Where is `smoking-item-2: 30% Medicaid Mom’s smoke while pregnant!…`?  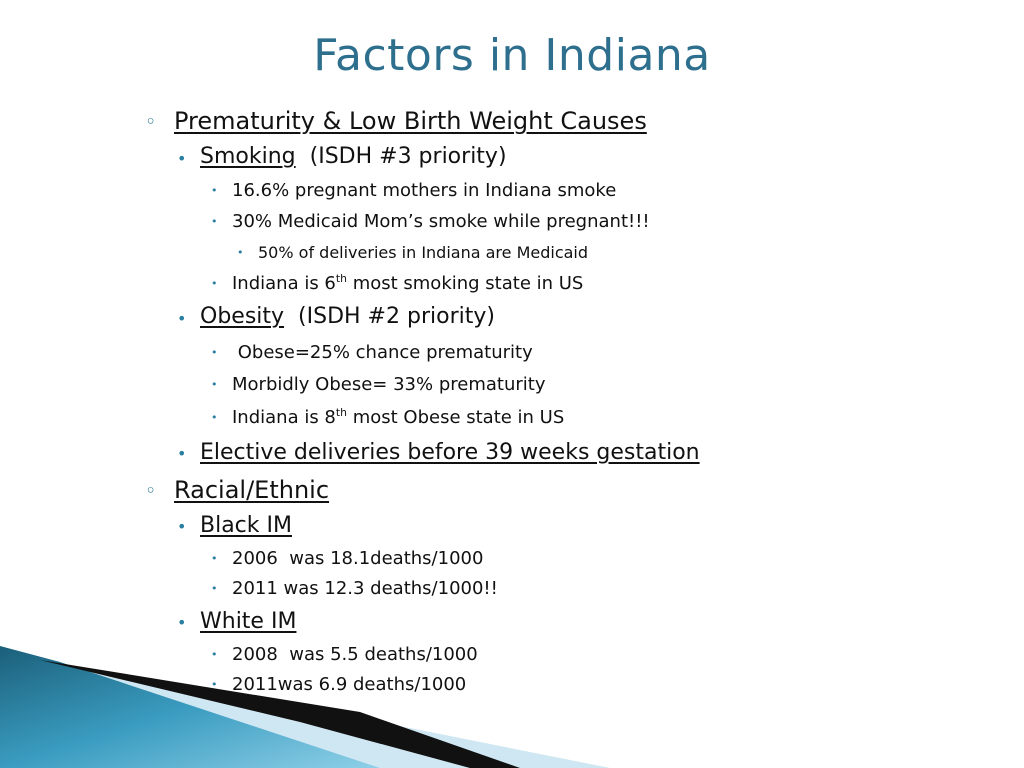 smoking-item-2: 30% Medicaid Mom’s smoke while pregnant!… is located at coordinates (441, 221).